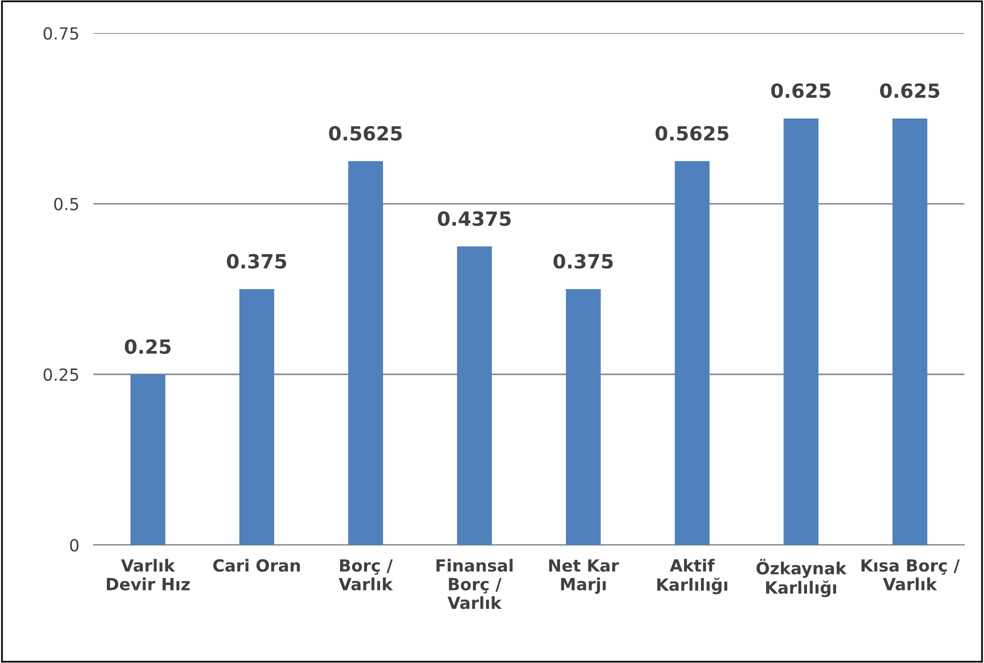 Image resolution: width=984 pixels, height=663 pixels. I want to click on x-tick-label: Cari Oran, so click(256, 565).